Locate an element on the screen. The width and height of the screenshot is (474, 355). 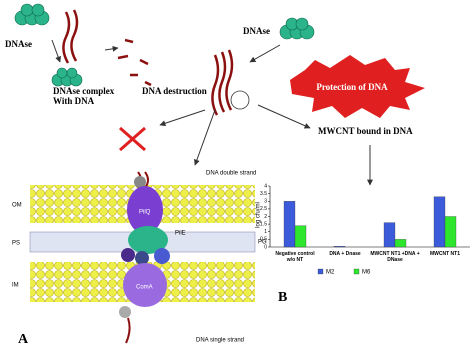
label: DNAse complex is located at coordinates (84, 91).